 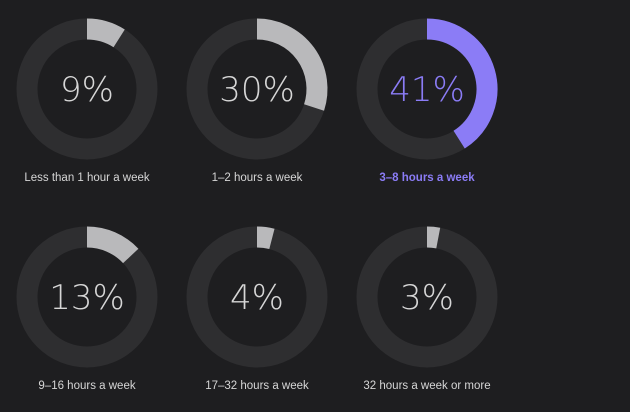 What do you see at coordinates (427, 178) in the screenshot?
I see `donut-category-label: 3–8 hours a week` at bounding box center [427, 178].